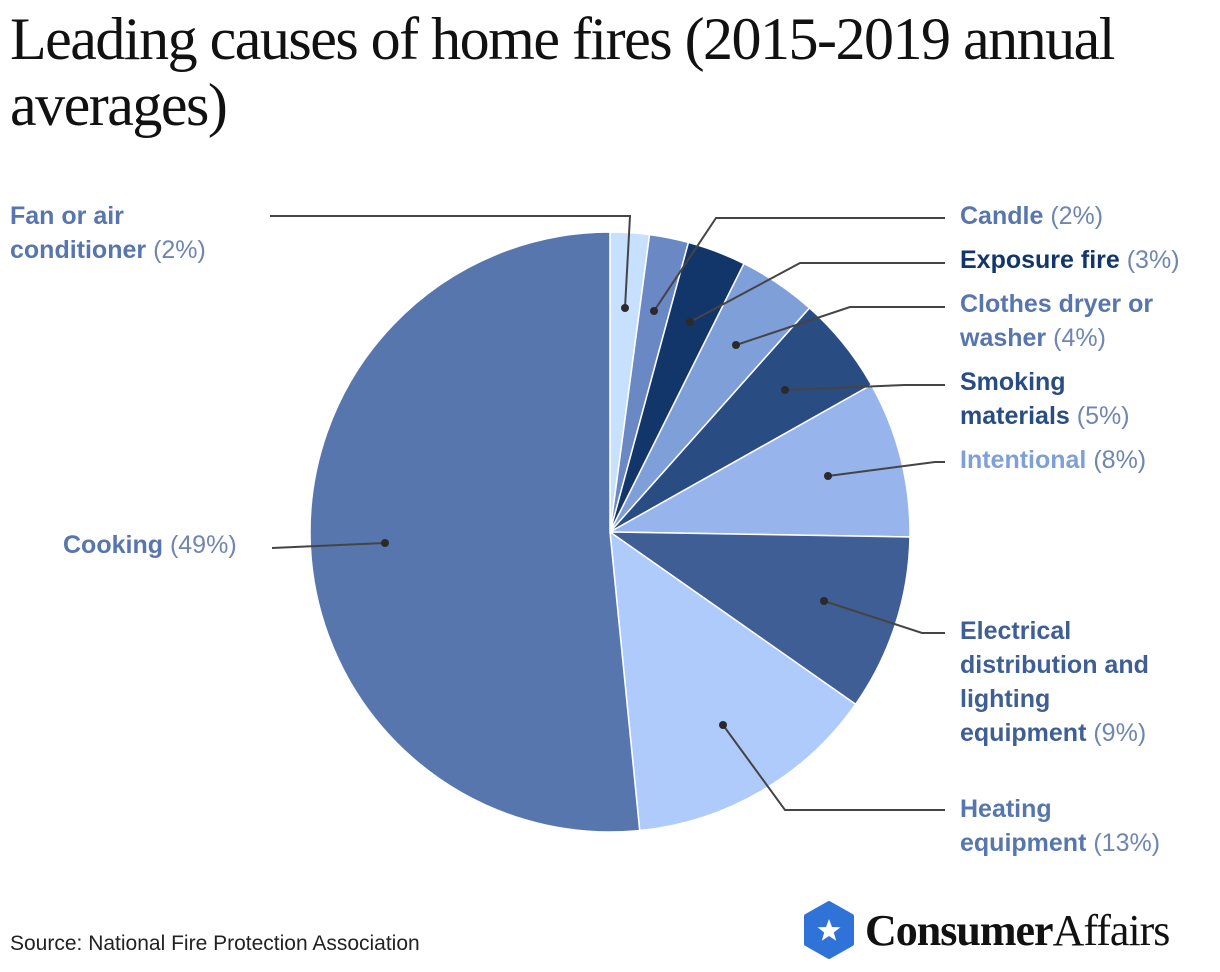 The width and height of the screenshot is (1220, 972). I want to click on label-smoking: Smoking materials (5%), so click(1045, 399).